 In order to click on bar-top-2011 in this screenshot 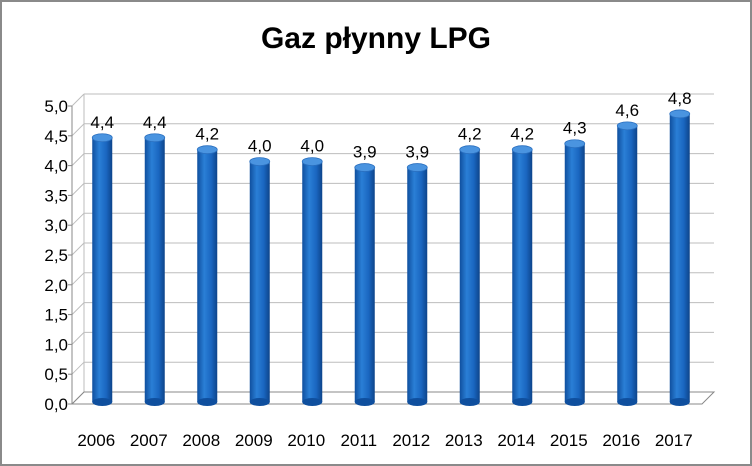, I will do `click(365, 167)`.